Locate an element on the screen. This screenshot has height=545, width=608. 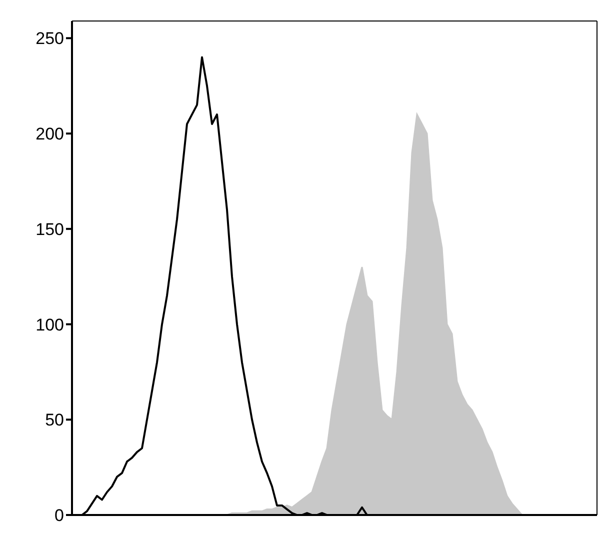
y-tick-label: 150 is located at coordinates (50, 229).